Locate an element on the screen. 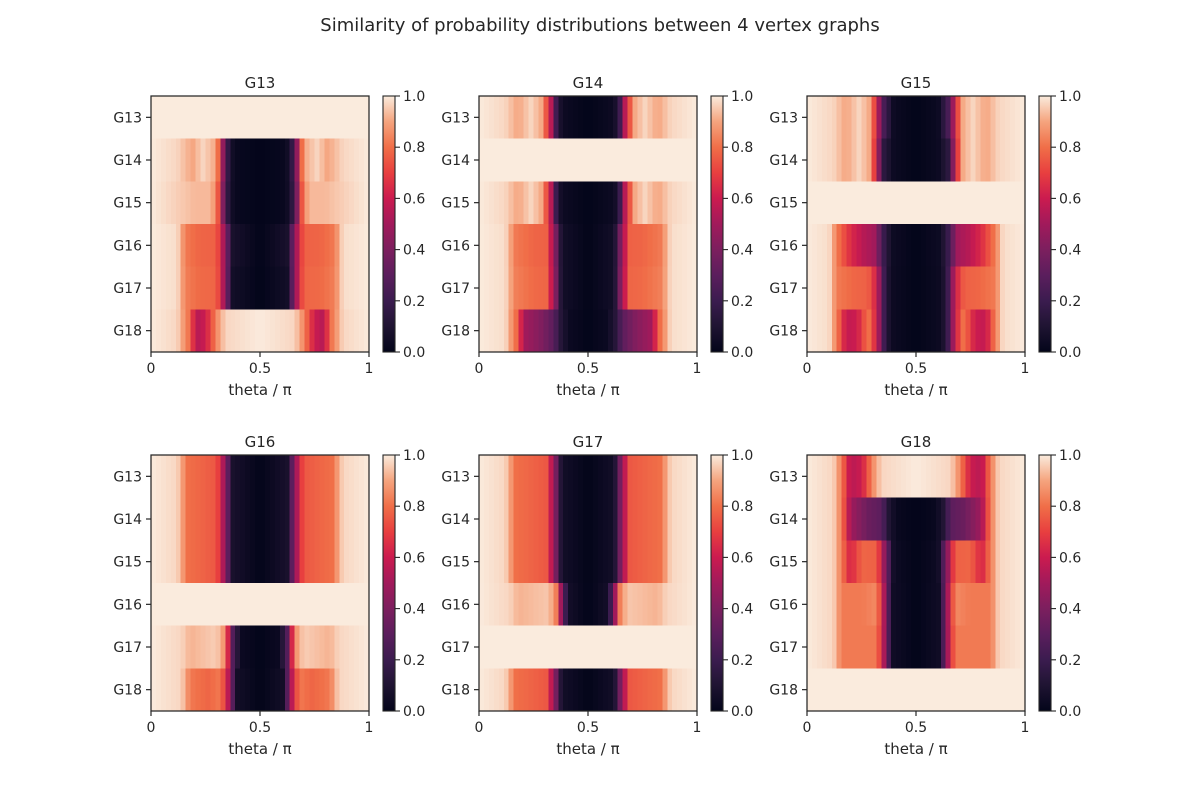  y-tick-label: G14 is located at coordinates (783, 520).